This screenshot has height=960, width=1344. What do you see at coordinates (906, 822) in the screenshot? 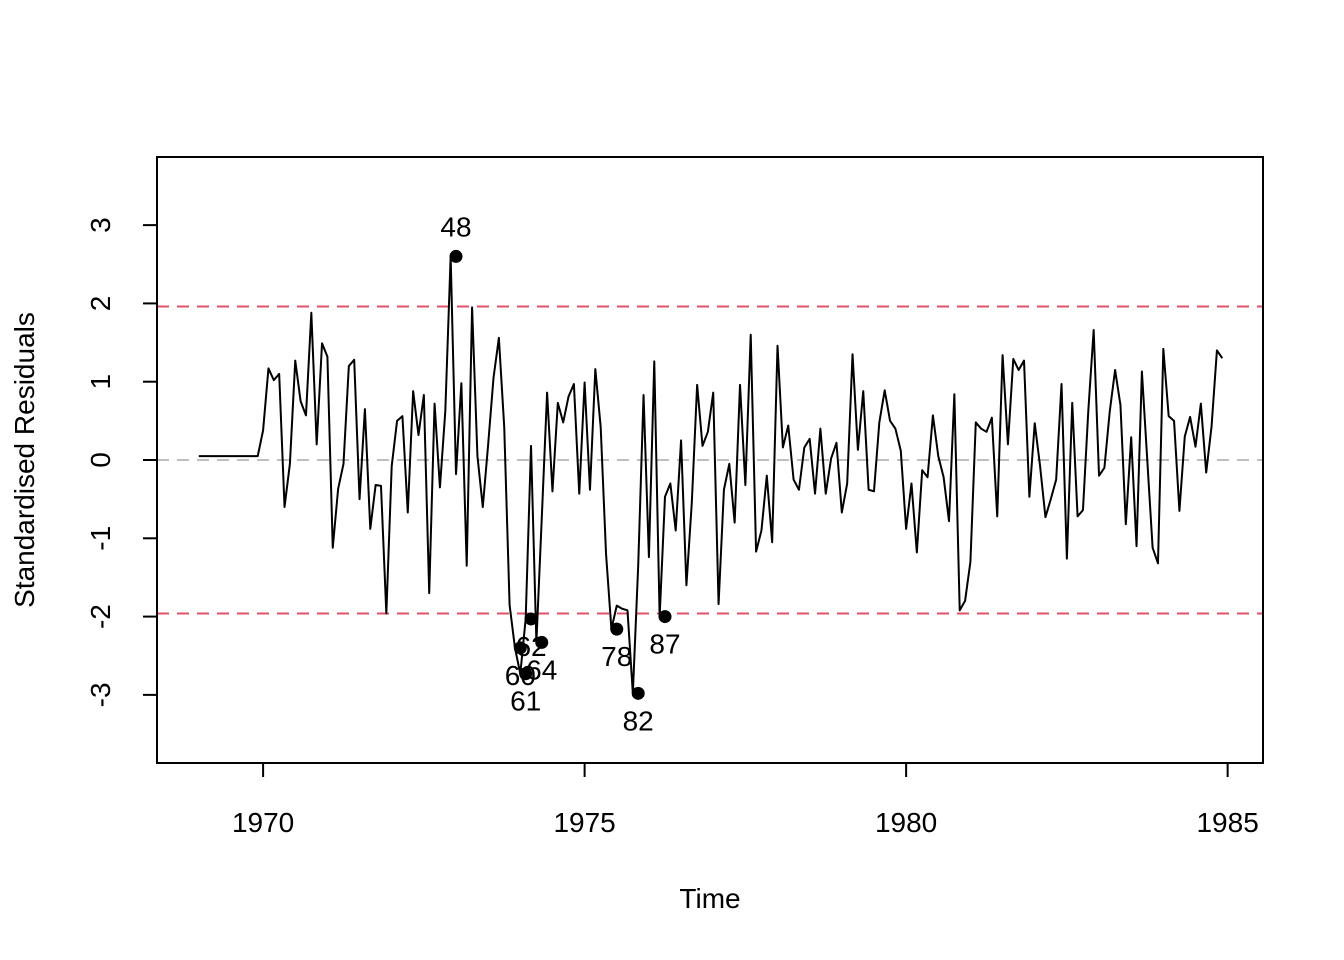
I see `x-tick-label-1980: 1980` at bounding box center [906, 822].